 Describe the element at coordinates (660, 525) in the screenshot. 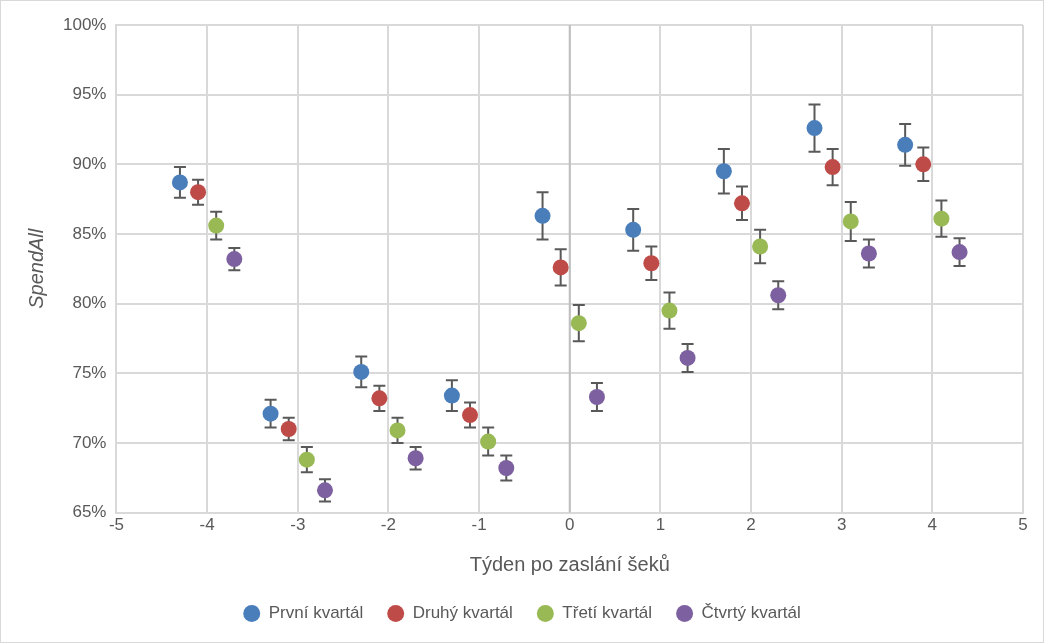

I see `x-tick-label: 1` at that location.